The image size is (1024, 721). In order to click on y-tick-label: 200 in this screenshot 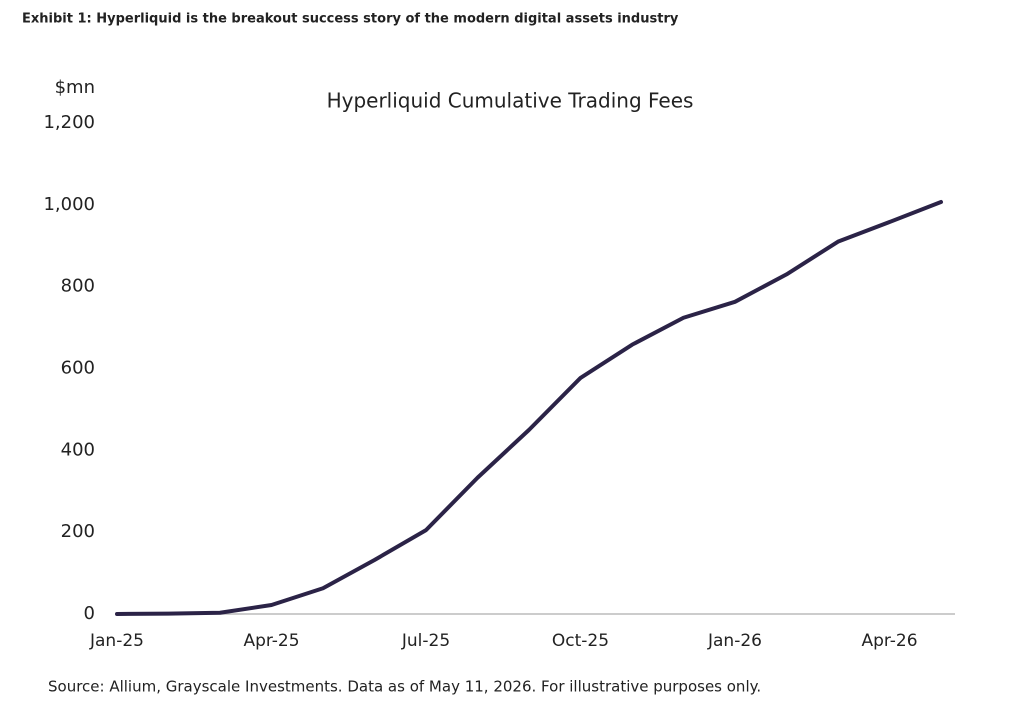, I will do `click(78, 531)`.